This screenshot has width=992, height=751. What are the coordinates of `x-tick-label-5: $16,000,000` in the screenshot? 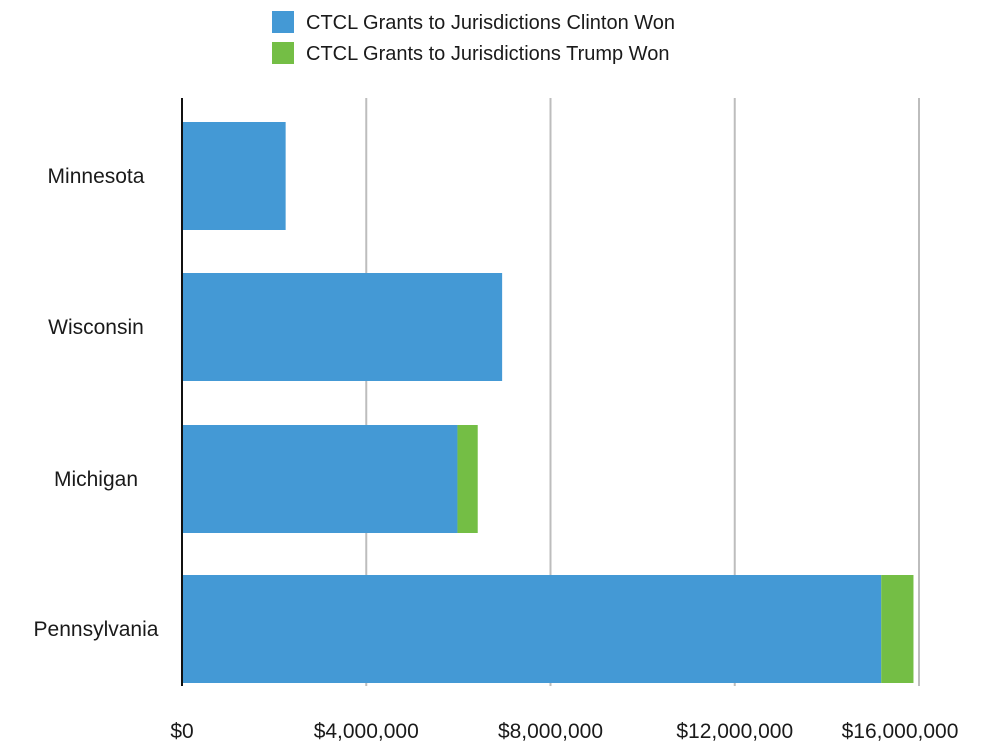 It's located at (900, 731).